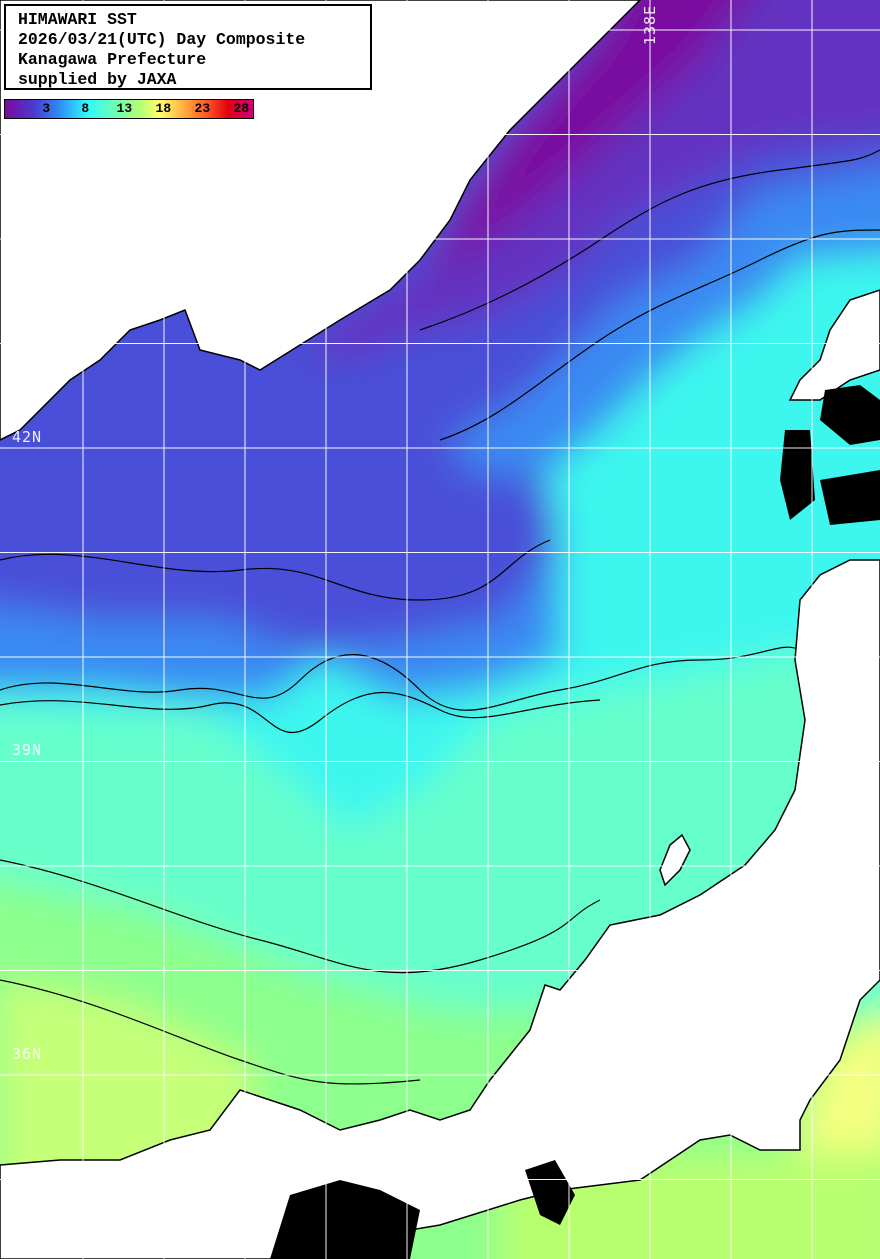 Image resolution: width=880 pixels, height=1259 pixels. I want to click on lake, so click(675, 860).